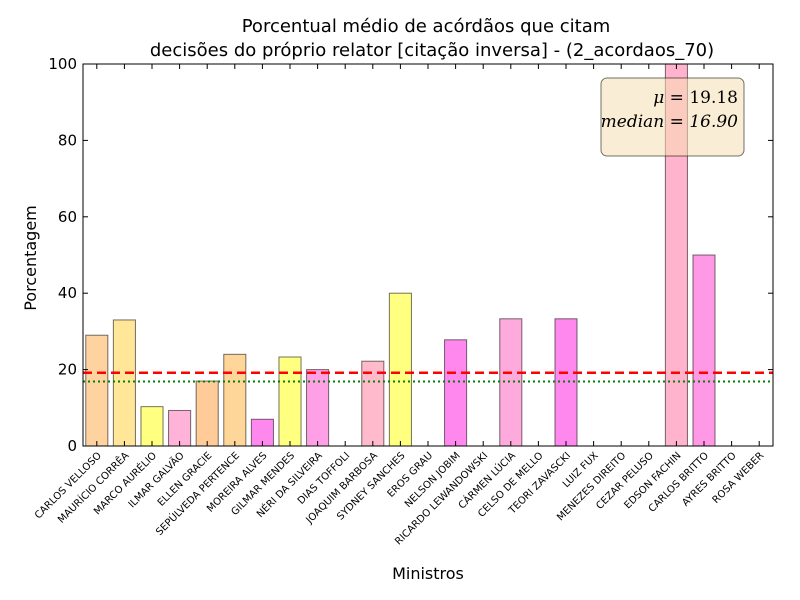 The height and width of the screenshot is (600, 800). What do you see at coordinates (739, 478) in the screenshot?
I see `x-tick-label: ROSA WEBER` at bounding box center [739, 478].